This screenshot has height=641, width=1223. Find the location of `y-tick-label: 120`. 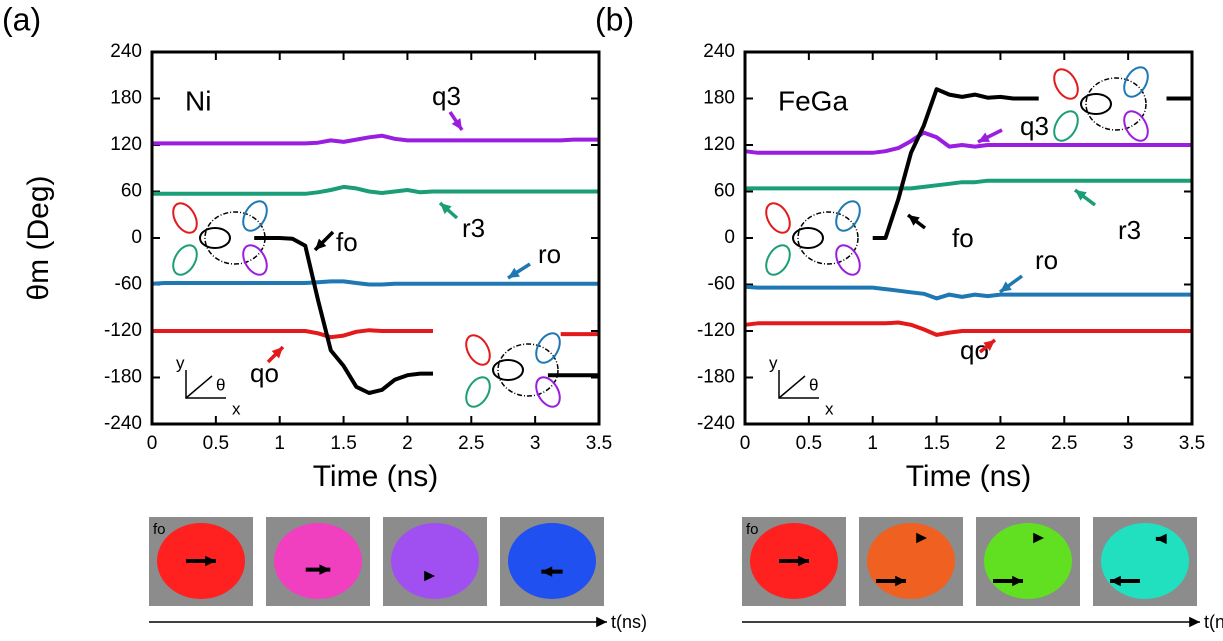

y-tick-label: 120 is located at coordinates (126, 144).